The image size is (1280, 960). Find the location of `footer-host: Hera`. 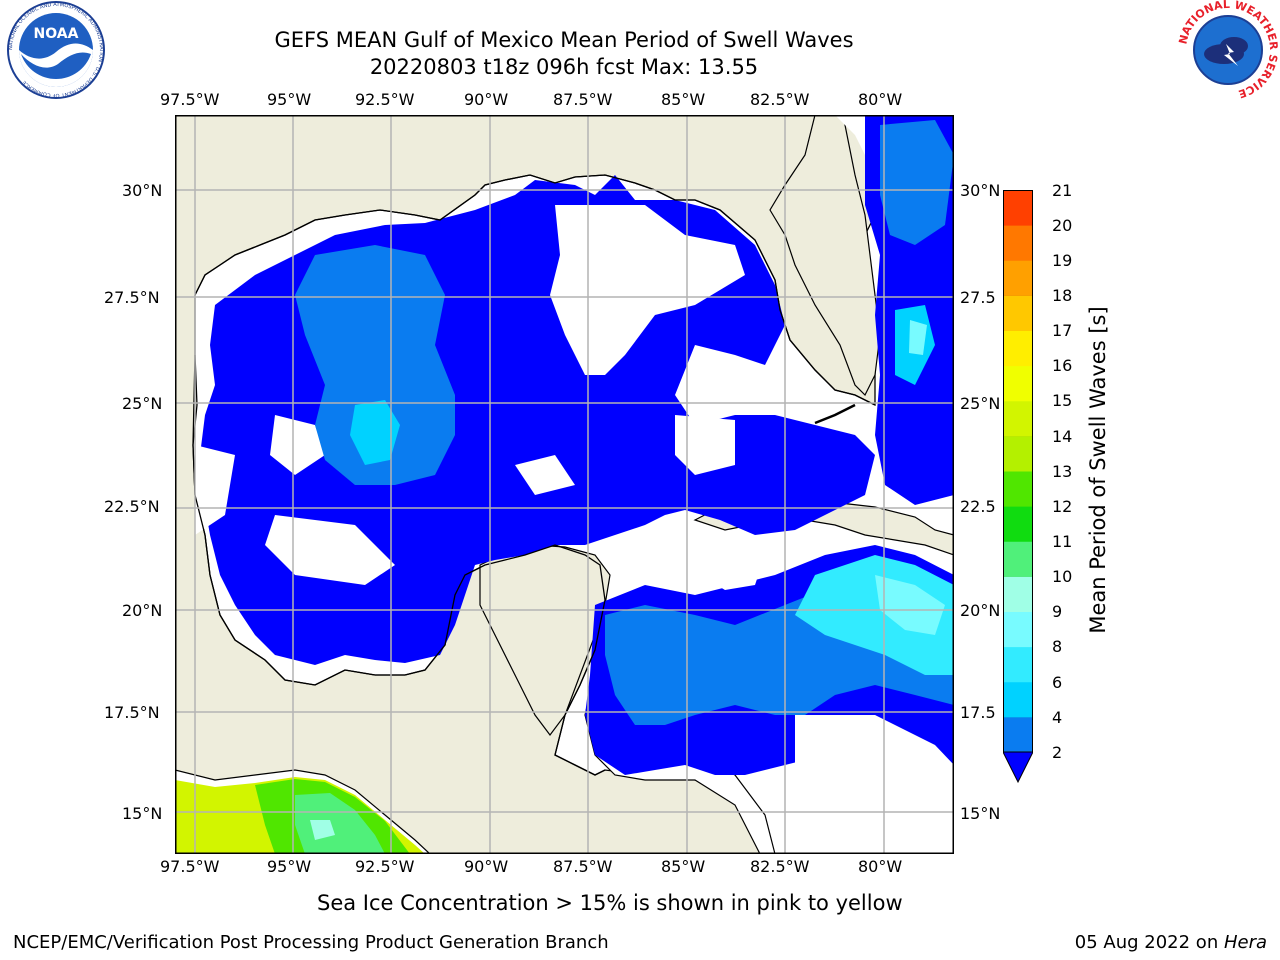

footer-host: Hera is located at coordinates (1245, 942).